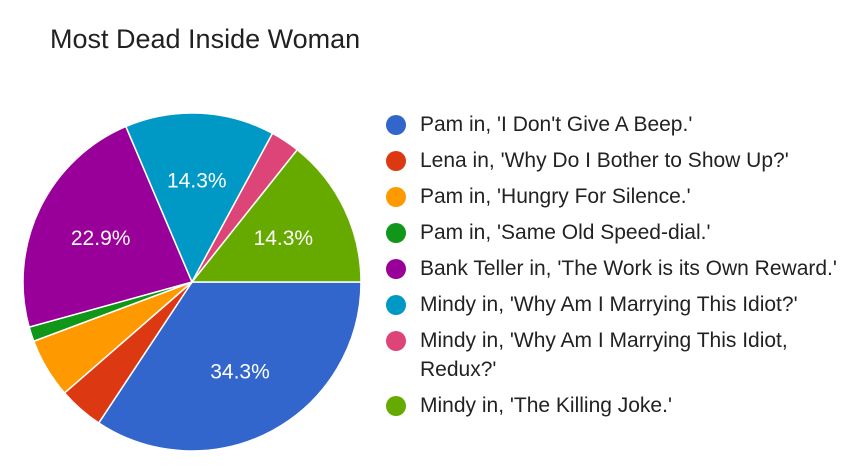 The height and width of the screenshot is (475, 856). What do you see at coordinates (205, 39) in the screenshot?
I see `chart-title: Most Dead Inside Woman` at bounding box center [205, 39].